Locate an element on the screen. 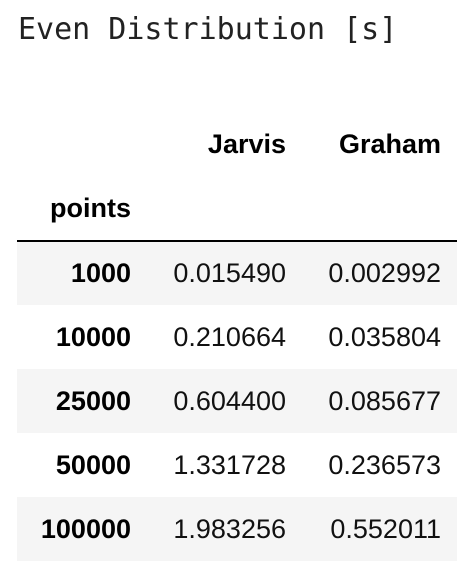 This screenshot has width=467, height=572. table-row: 50000 1.331728 0.236573 is located at coordinates (237, 465).